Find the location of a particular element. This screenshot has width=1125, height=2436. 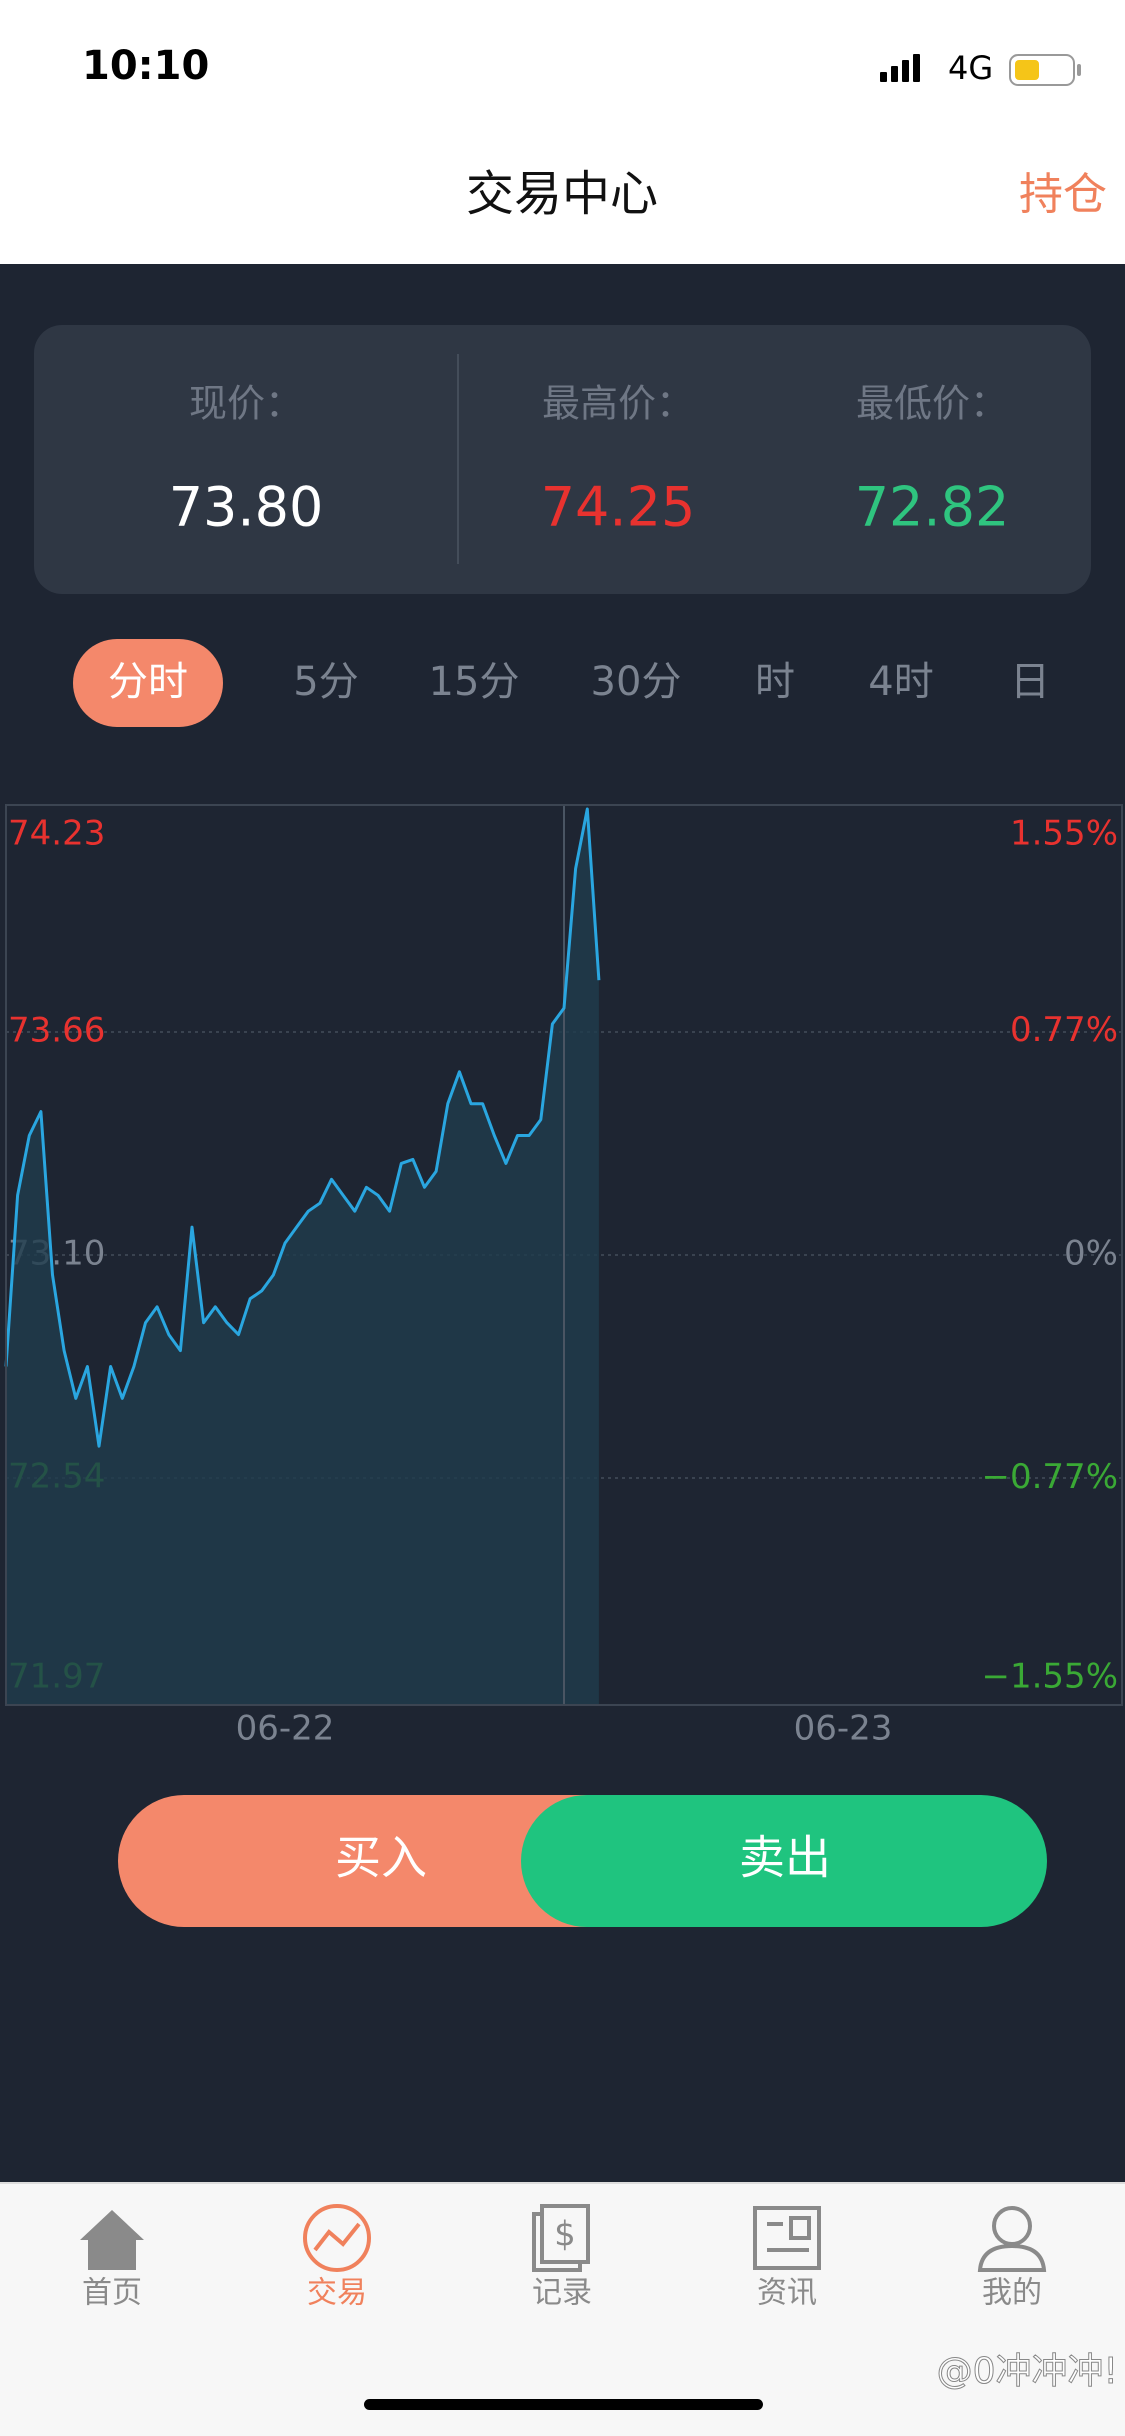

tab-icon: $ is located at coordinates (561, 2238).